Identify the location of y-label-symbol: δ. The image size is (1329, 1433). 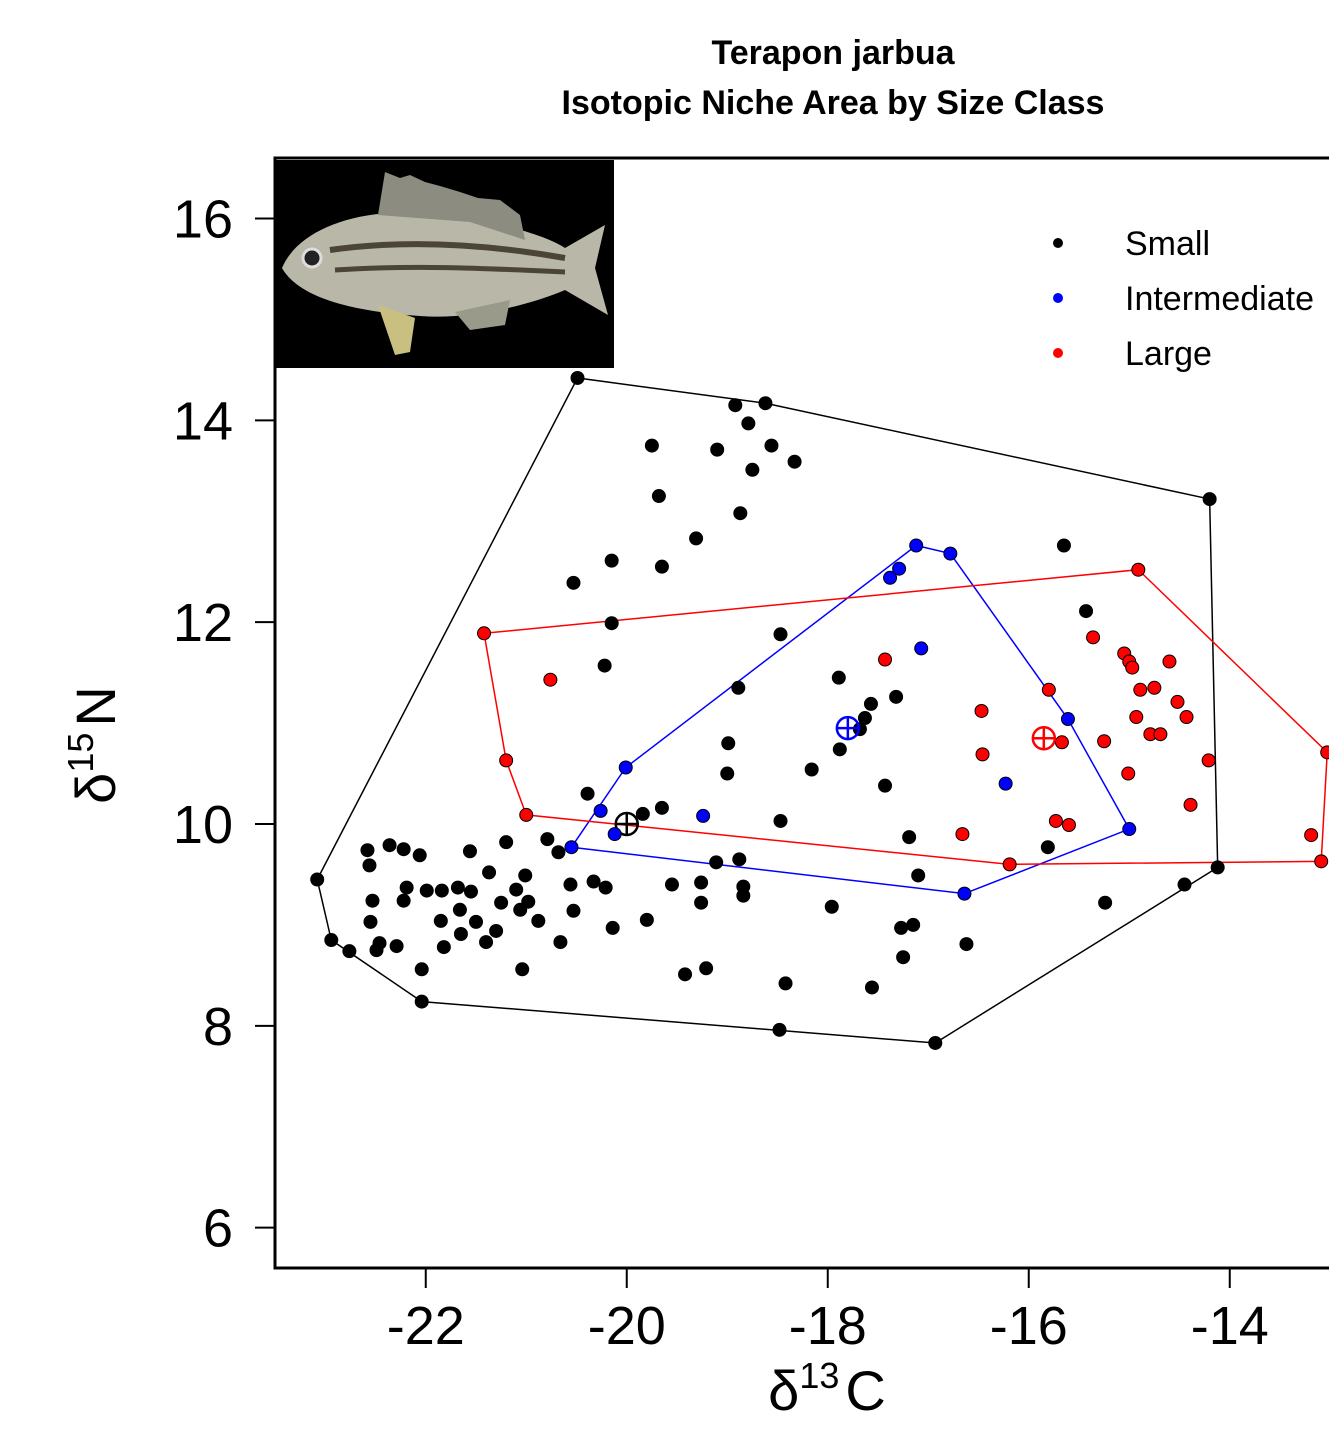
(95, 788).